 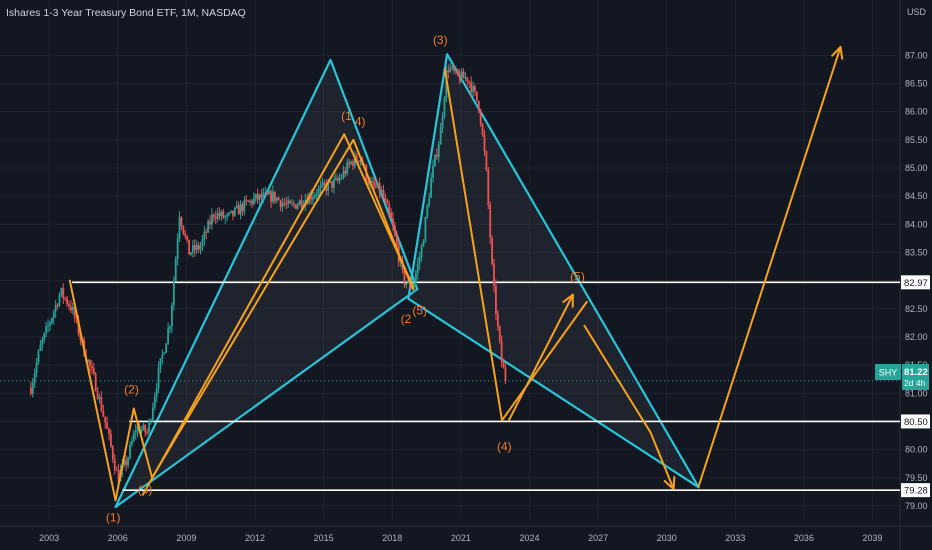 I want to click on price-badge, so click(x=915, y=377).